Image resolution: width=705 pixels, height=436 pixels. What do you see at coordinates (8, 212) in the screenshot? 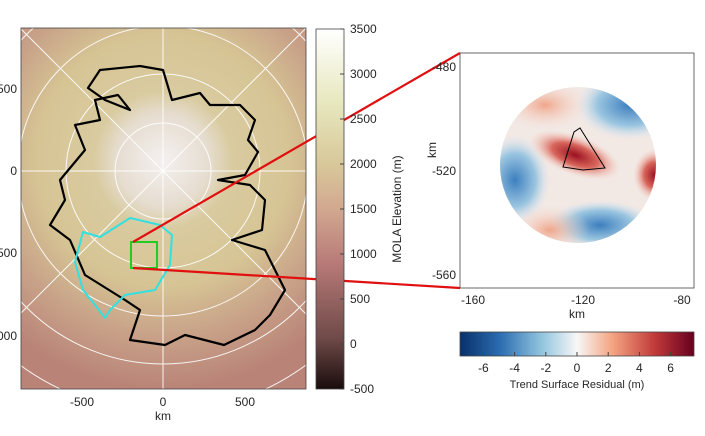
I see `left-y-ticks: 500 0 -500 -1000` at bounding box center [8, 212].